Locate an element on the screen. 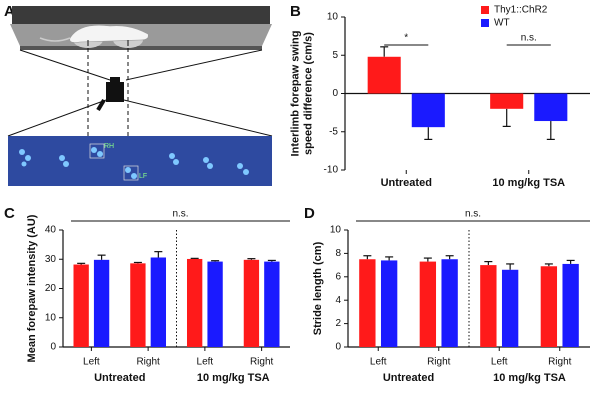 The image size is (600, 408). y-tick-label: 6 is located at coordinates (338, 276).